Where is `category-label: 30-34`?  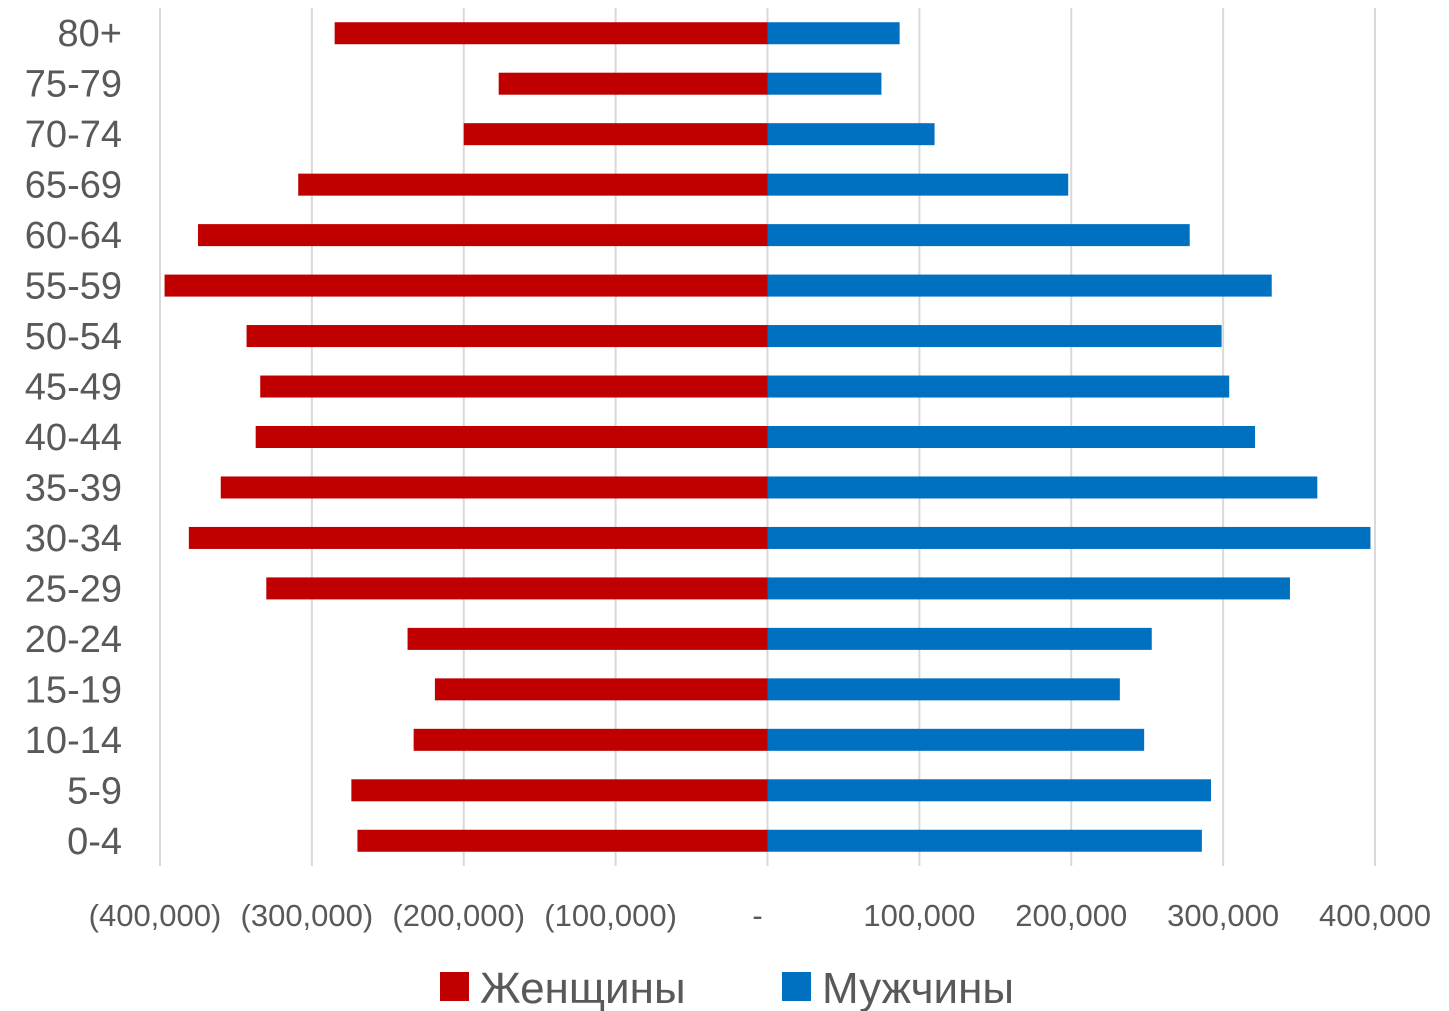
category-label: 30-34 is located at coordinates (73, 539).